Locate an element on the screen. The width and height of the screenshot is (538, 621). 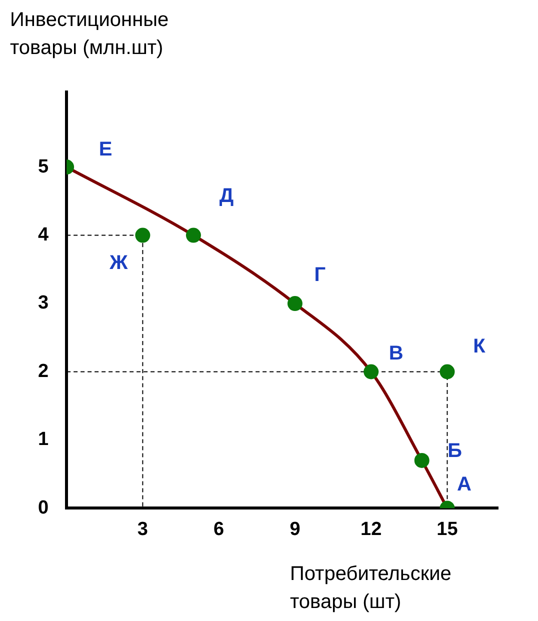
annotation: Е is located at coordinates (105, 149).